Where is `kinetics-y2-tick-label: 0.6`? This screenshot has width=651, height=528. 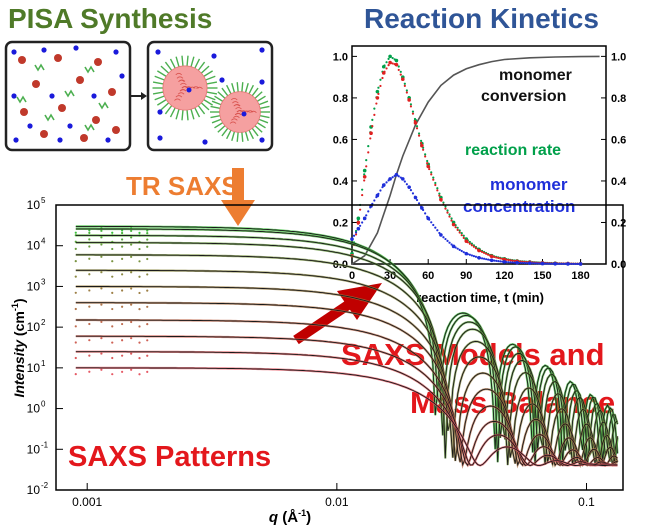 kinetics-y2-tick-label: 0.6 is located at coordinates (618, 140).